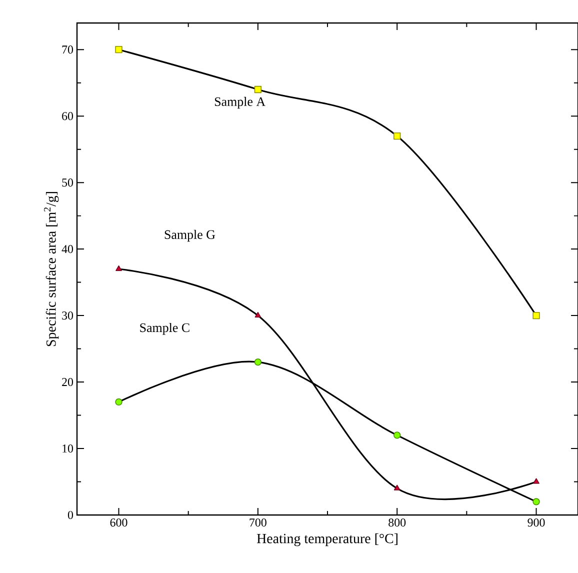 The height and width of the screenshot is (573, 578). What do you see at coordinates (68, 50) in the screenshot?
I see `y-tick-label: 70` at bounding box center [68, 50].